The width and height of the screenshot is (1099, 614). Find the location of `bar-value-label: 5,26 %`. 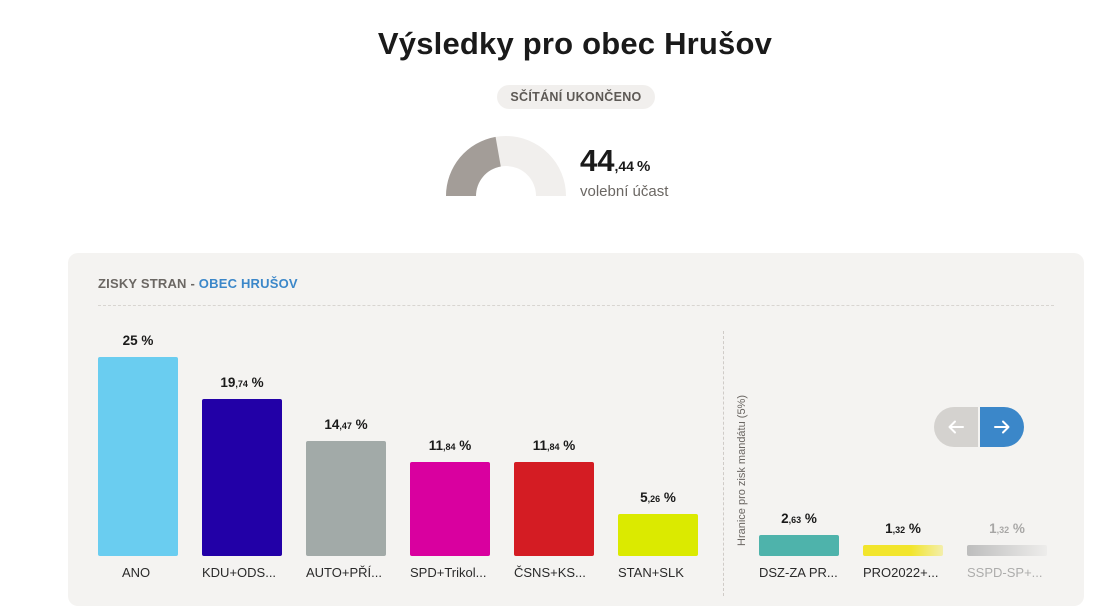

bar-value-label: 5,26 % is located at coordinates (658, 498).